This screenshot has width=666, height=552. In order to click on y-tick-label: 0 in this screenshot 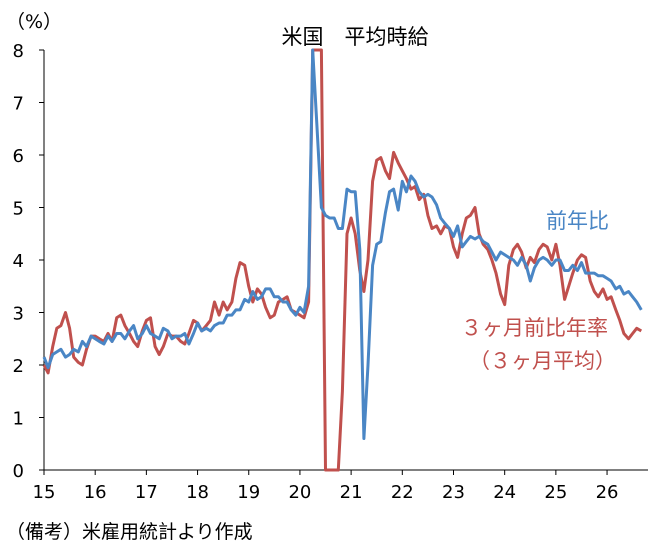, I will do `click(18, 471)`.